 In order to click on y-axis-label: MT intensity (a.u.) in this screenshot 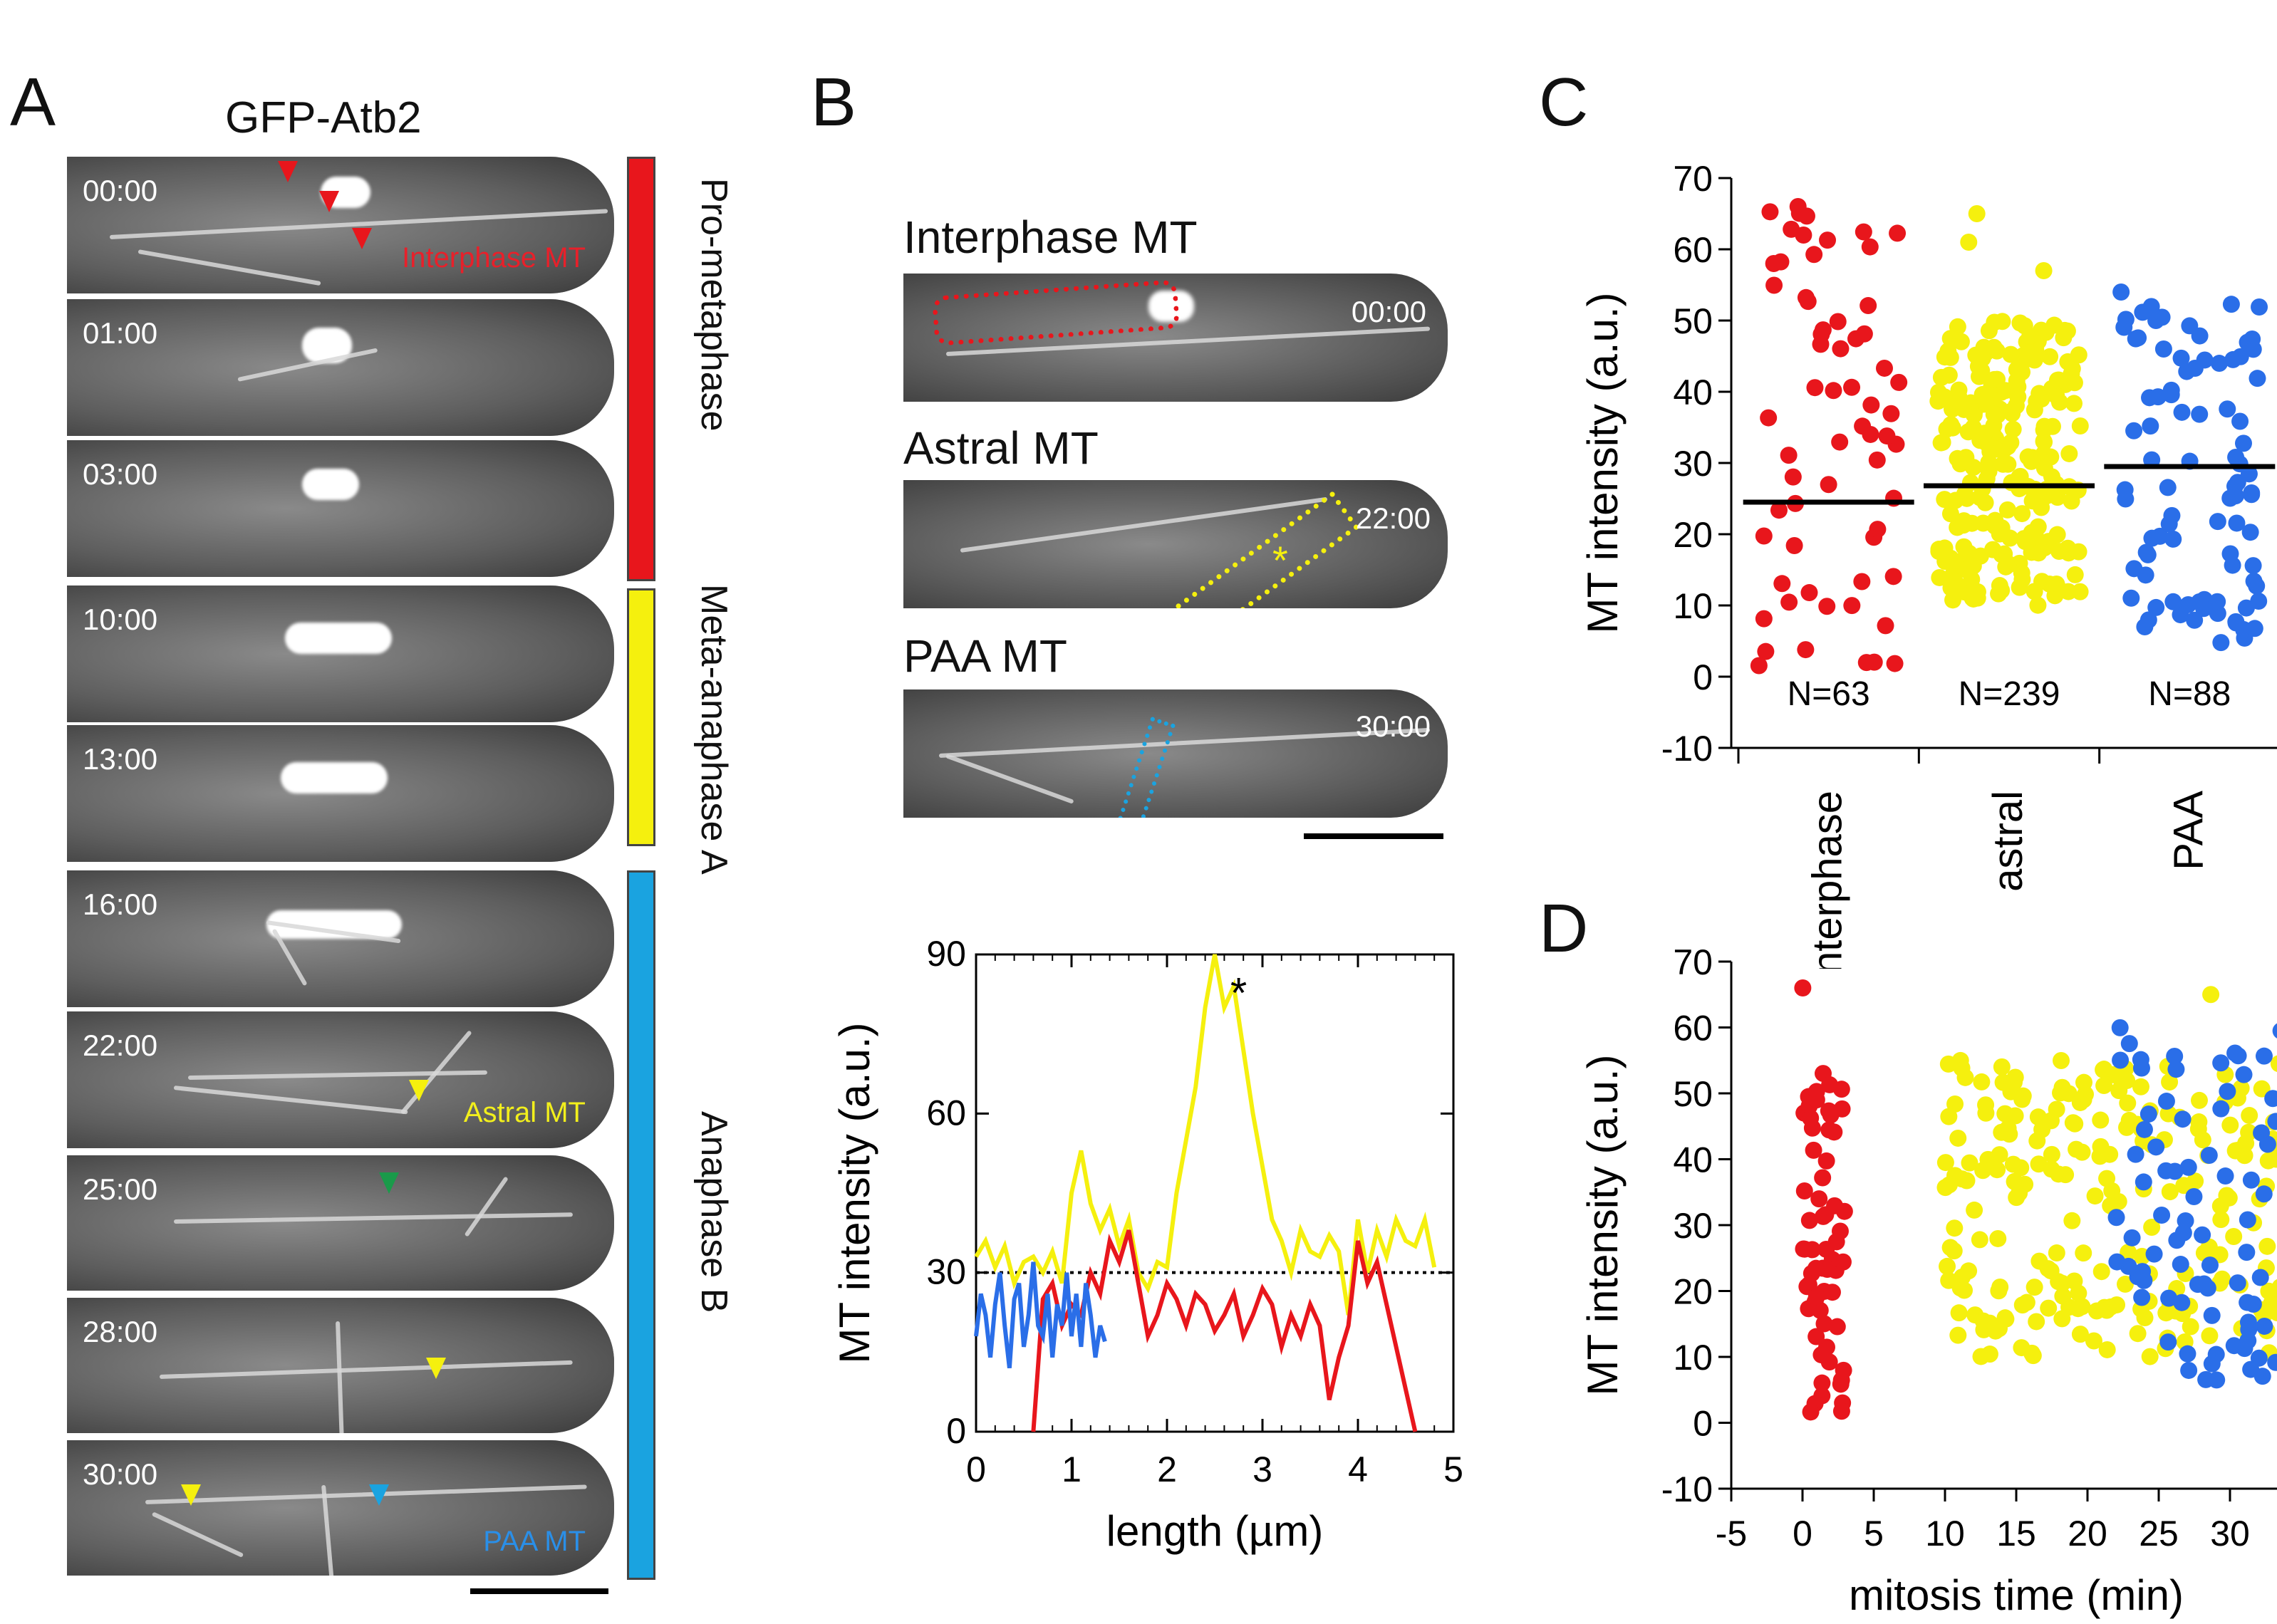, I will do `click(1603, 1224)`.